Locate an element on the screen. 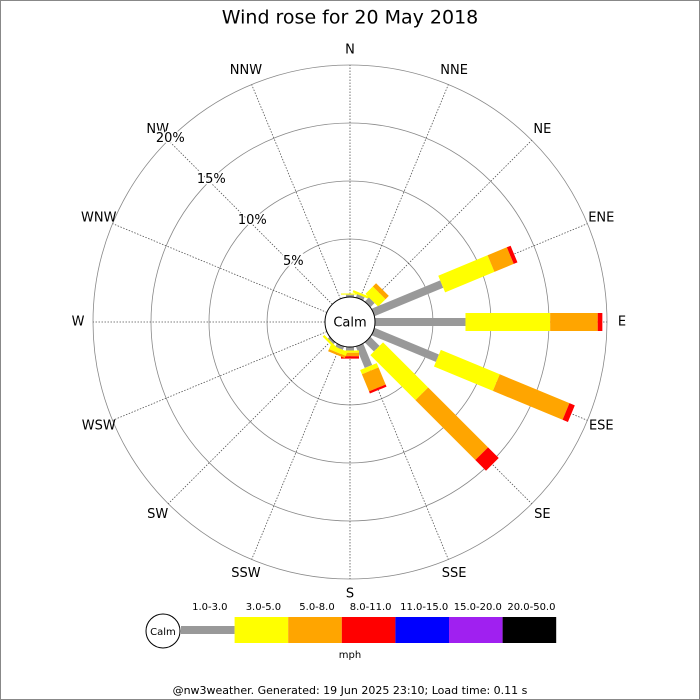 This screenshot has width=700, height=700. direction-label: W is located at coordinates (78, 322).